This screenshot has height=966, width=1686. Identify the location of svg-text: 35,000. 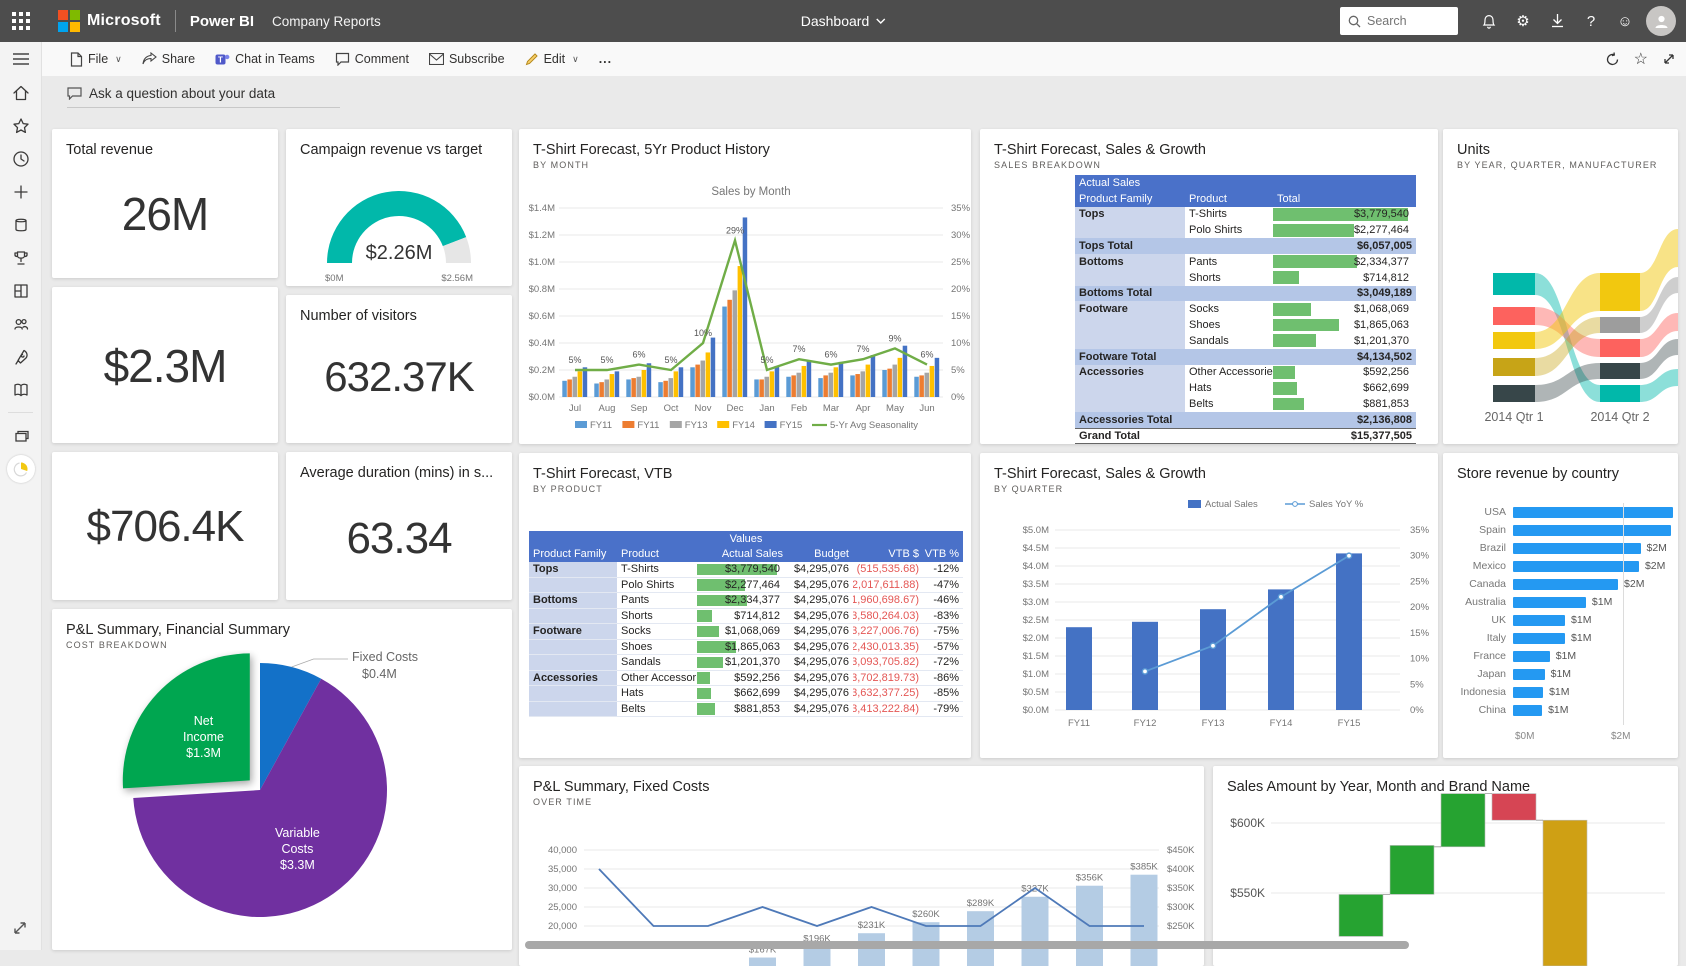
(562, 869).